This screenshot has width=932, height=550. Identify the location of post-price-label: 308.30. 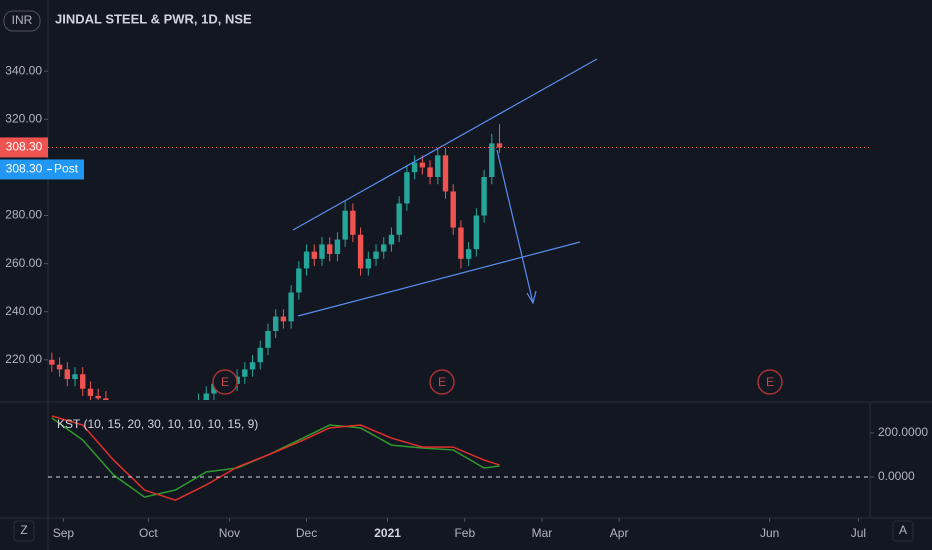
(24, 169).